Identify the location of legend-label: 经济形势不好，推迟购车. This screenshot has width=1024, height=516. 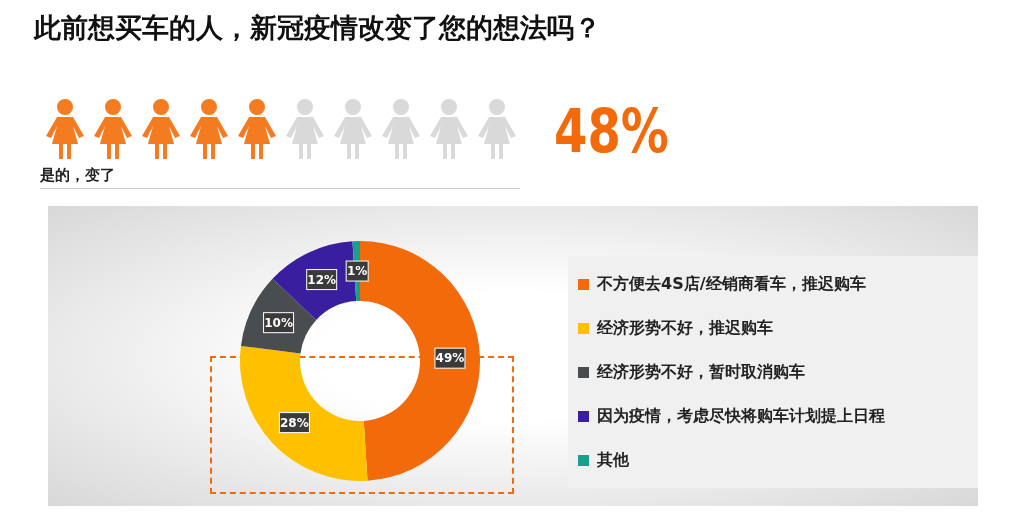
(685, 328).